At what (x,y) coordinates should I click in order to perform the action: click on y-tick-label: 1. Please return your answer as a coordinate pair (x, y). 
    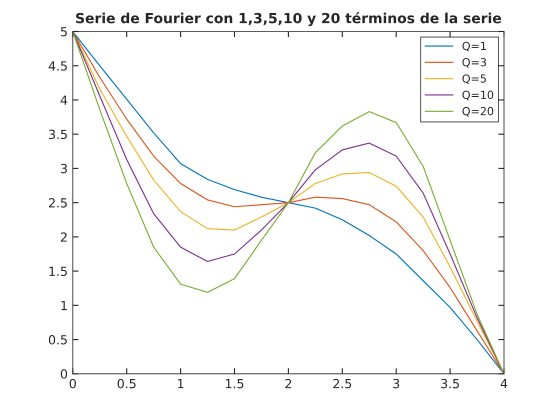
    Looking at the image, I should click on (64, 305).